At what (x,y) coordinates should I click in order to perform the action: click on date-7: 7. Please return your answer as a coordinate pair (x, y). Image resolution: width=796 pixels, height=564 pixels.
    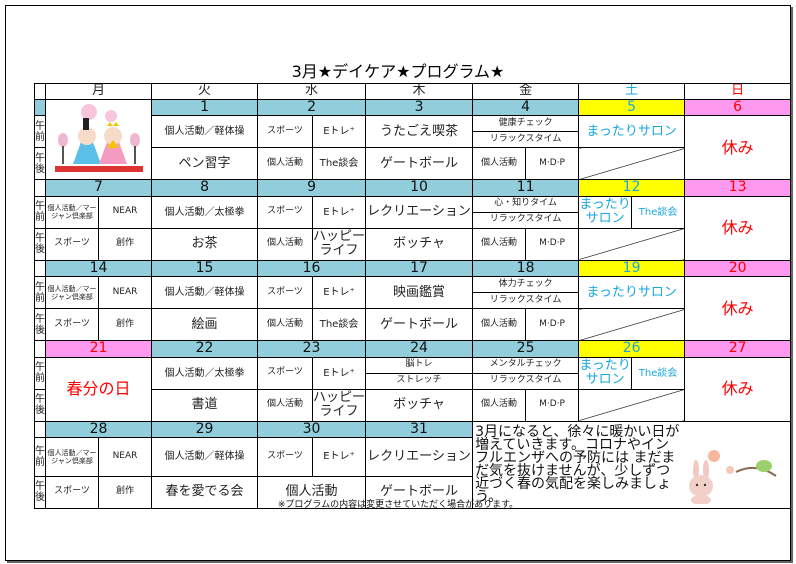
    Looking at the image, I should click on (98, 188).